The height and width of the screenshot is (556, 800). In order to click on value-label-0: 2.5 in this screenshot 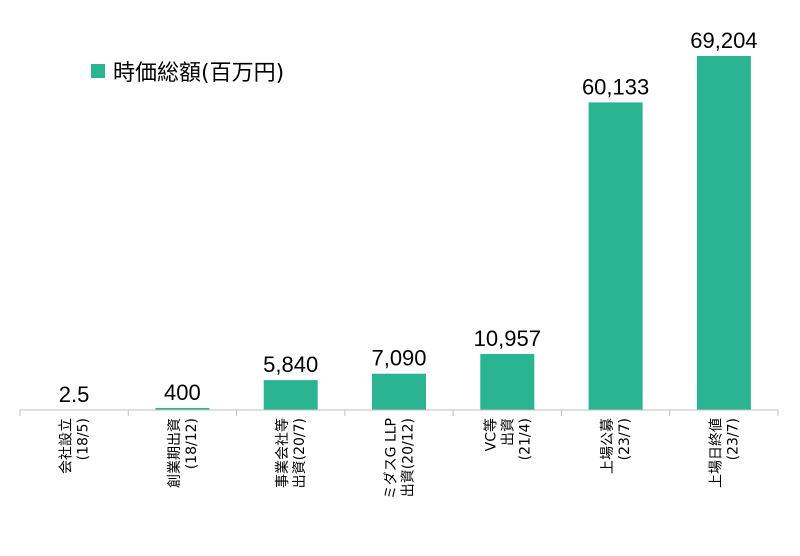, I will do `click(74, 394)`.